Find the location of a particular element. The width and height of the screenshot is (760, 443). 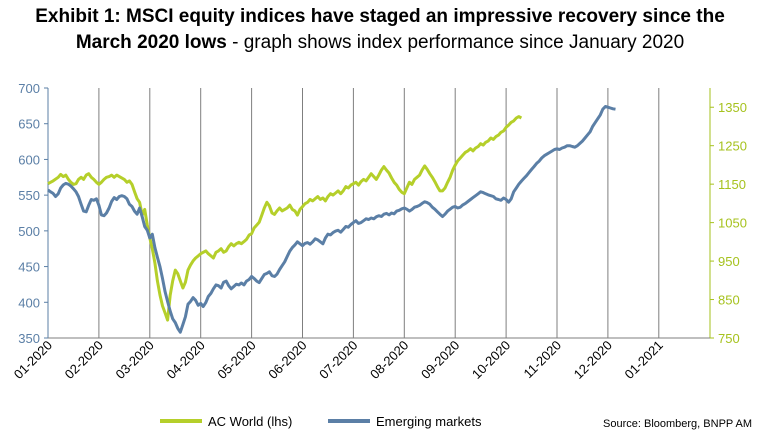

left-axis-tick-label: 700 is located at coordinates (29, 88).